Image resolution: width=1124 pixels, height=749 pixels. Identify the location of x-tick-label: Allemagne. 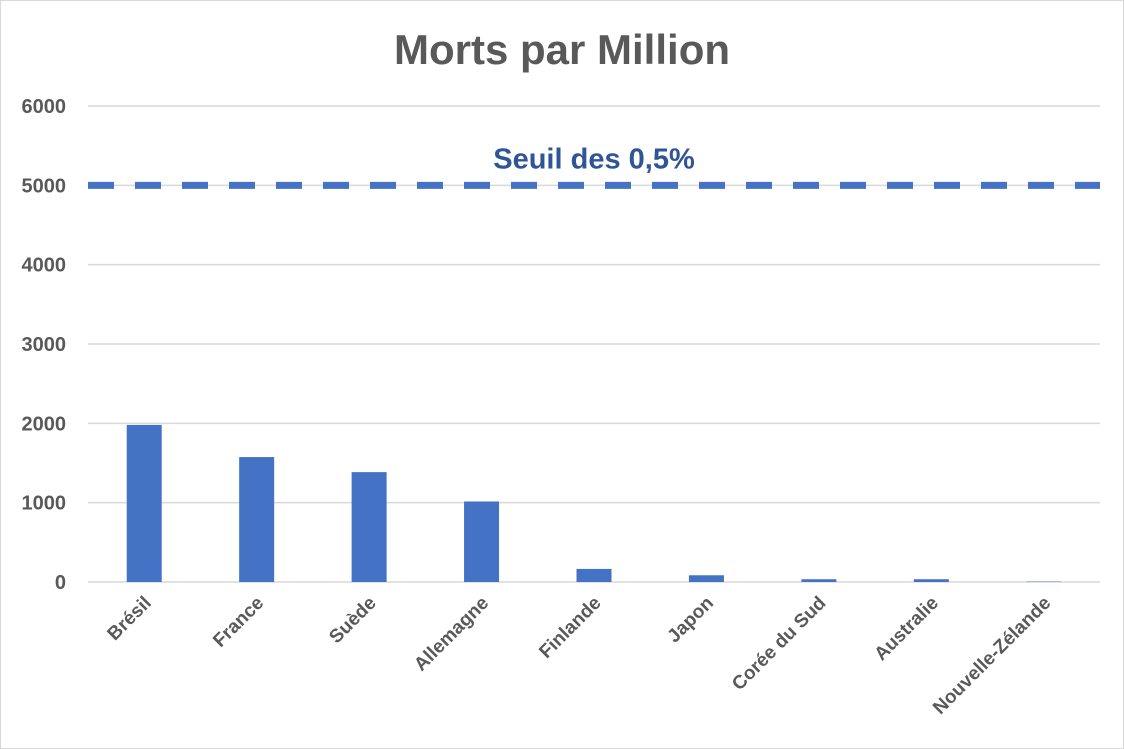
(451, 634).